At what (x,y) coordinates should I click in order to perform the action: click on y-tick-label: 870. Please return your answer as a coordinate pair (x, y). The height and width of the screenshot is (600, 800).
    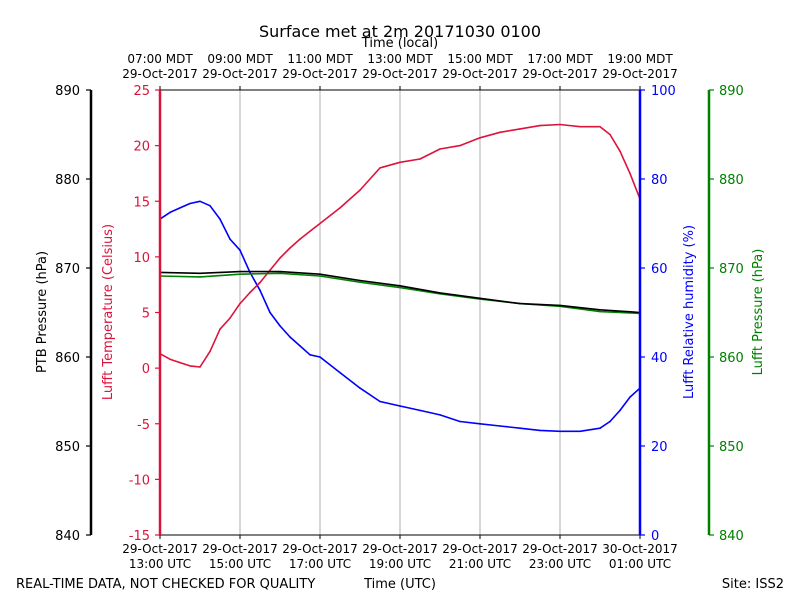
    Looking at the image, I should click on (731, 269).